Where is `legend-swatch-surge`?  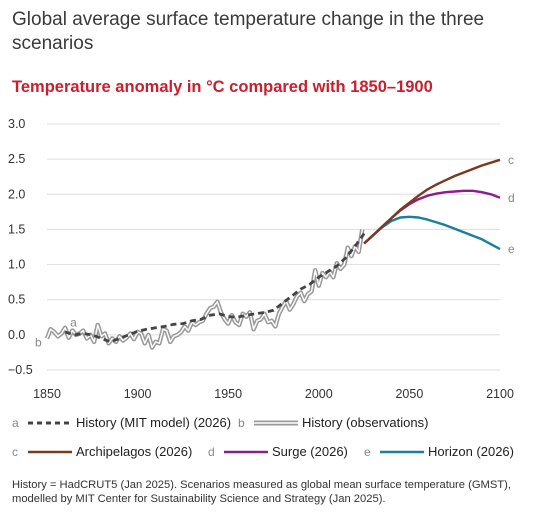 legend-swatch-surge is located at coordinates (246, 451).